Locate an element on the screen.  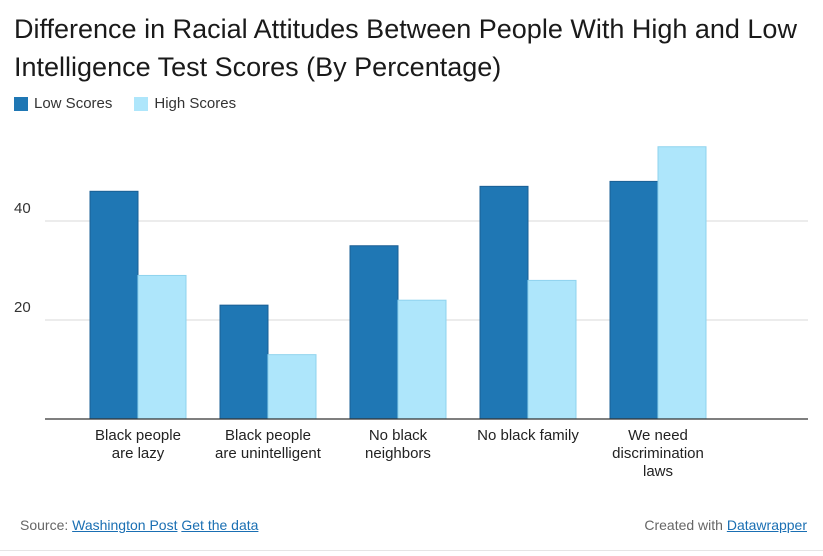
credit-line: Created with Datawrapper is located at coordinates (725, 525).